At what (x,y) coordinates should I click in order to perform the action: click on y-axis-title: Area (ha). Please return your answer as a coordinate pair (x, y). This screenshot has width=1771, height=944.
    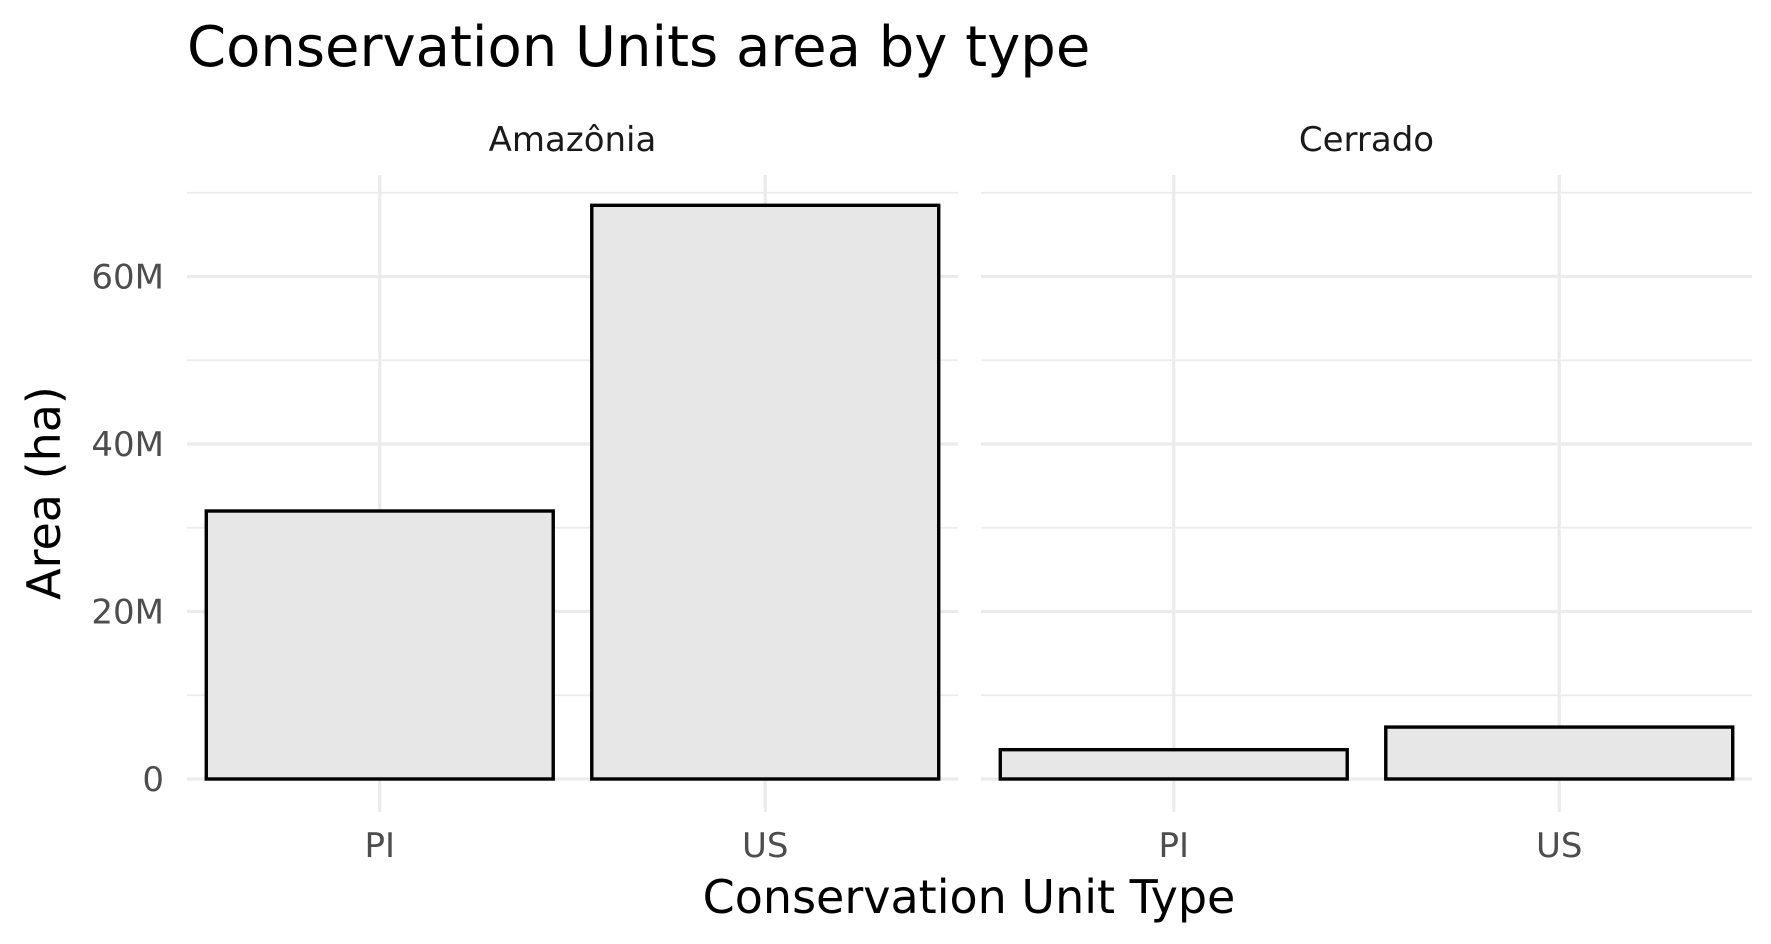
    Looking at the image, I should click on (44, 493).